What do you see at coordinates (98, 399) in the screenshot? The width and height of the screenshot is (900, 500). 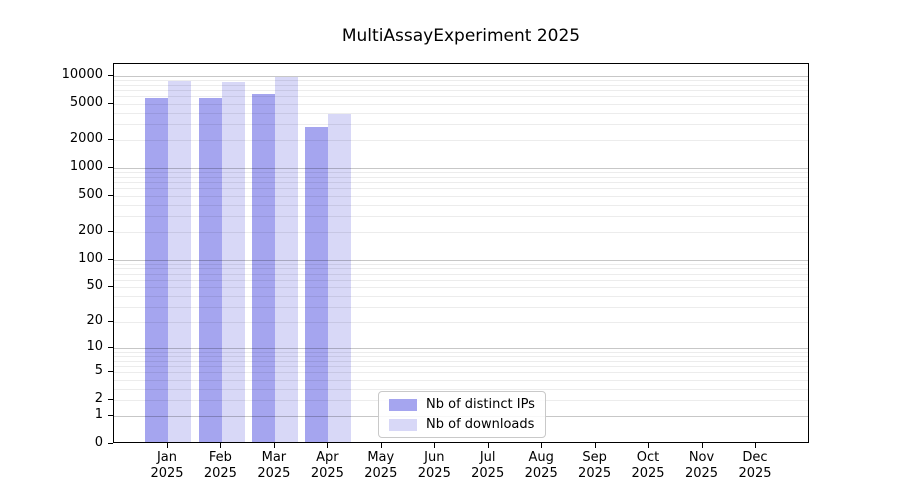 I see `y-tick-label: 2` at bounding box center [98, 399].